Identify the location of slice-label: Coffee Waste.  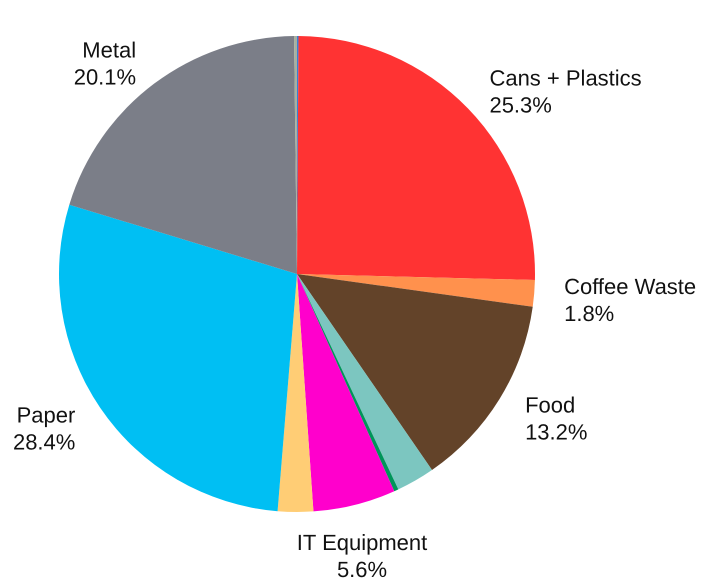
(630, 286).